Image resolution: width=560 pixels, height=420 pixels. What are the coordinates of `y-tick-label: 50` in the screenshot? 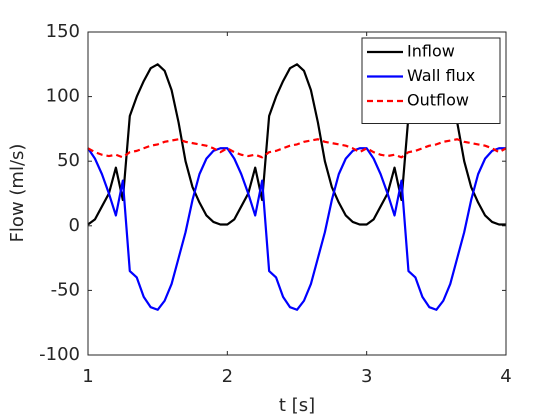 It's located at (68, 160).